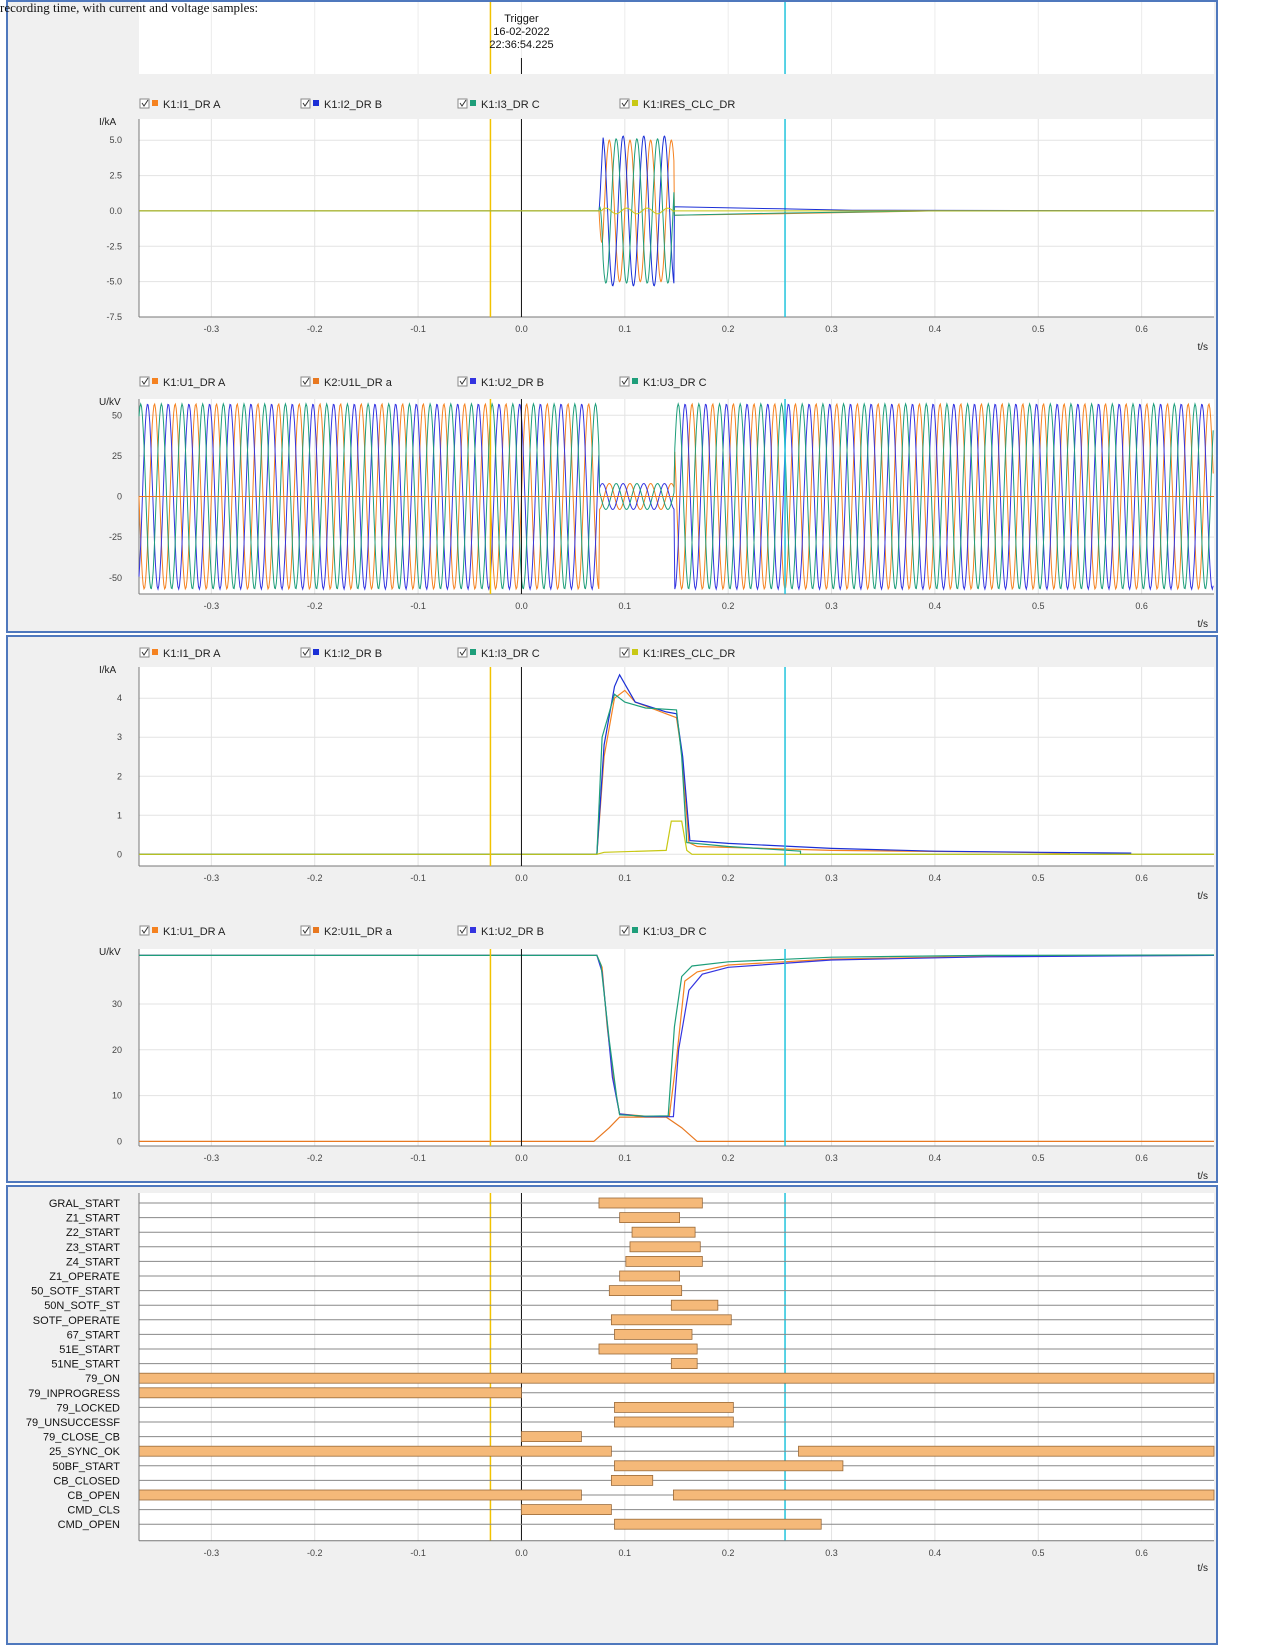  What do you see at coordinates (358, 383) in the screenshot?
I see `legend-label: K2:U1L_DR a` at bounding box center [358, 383].